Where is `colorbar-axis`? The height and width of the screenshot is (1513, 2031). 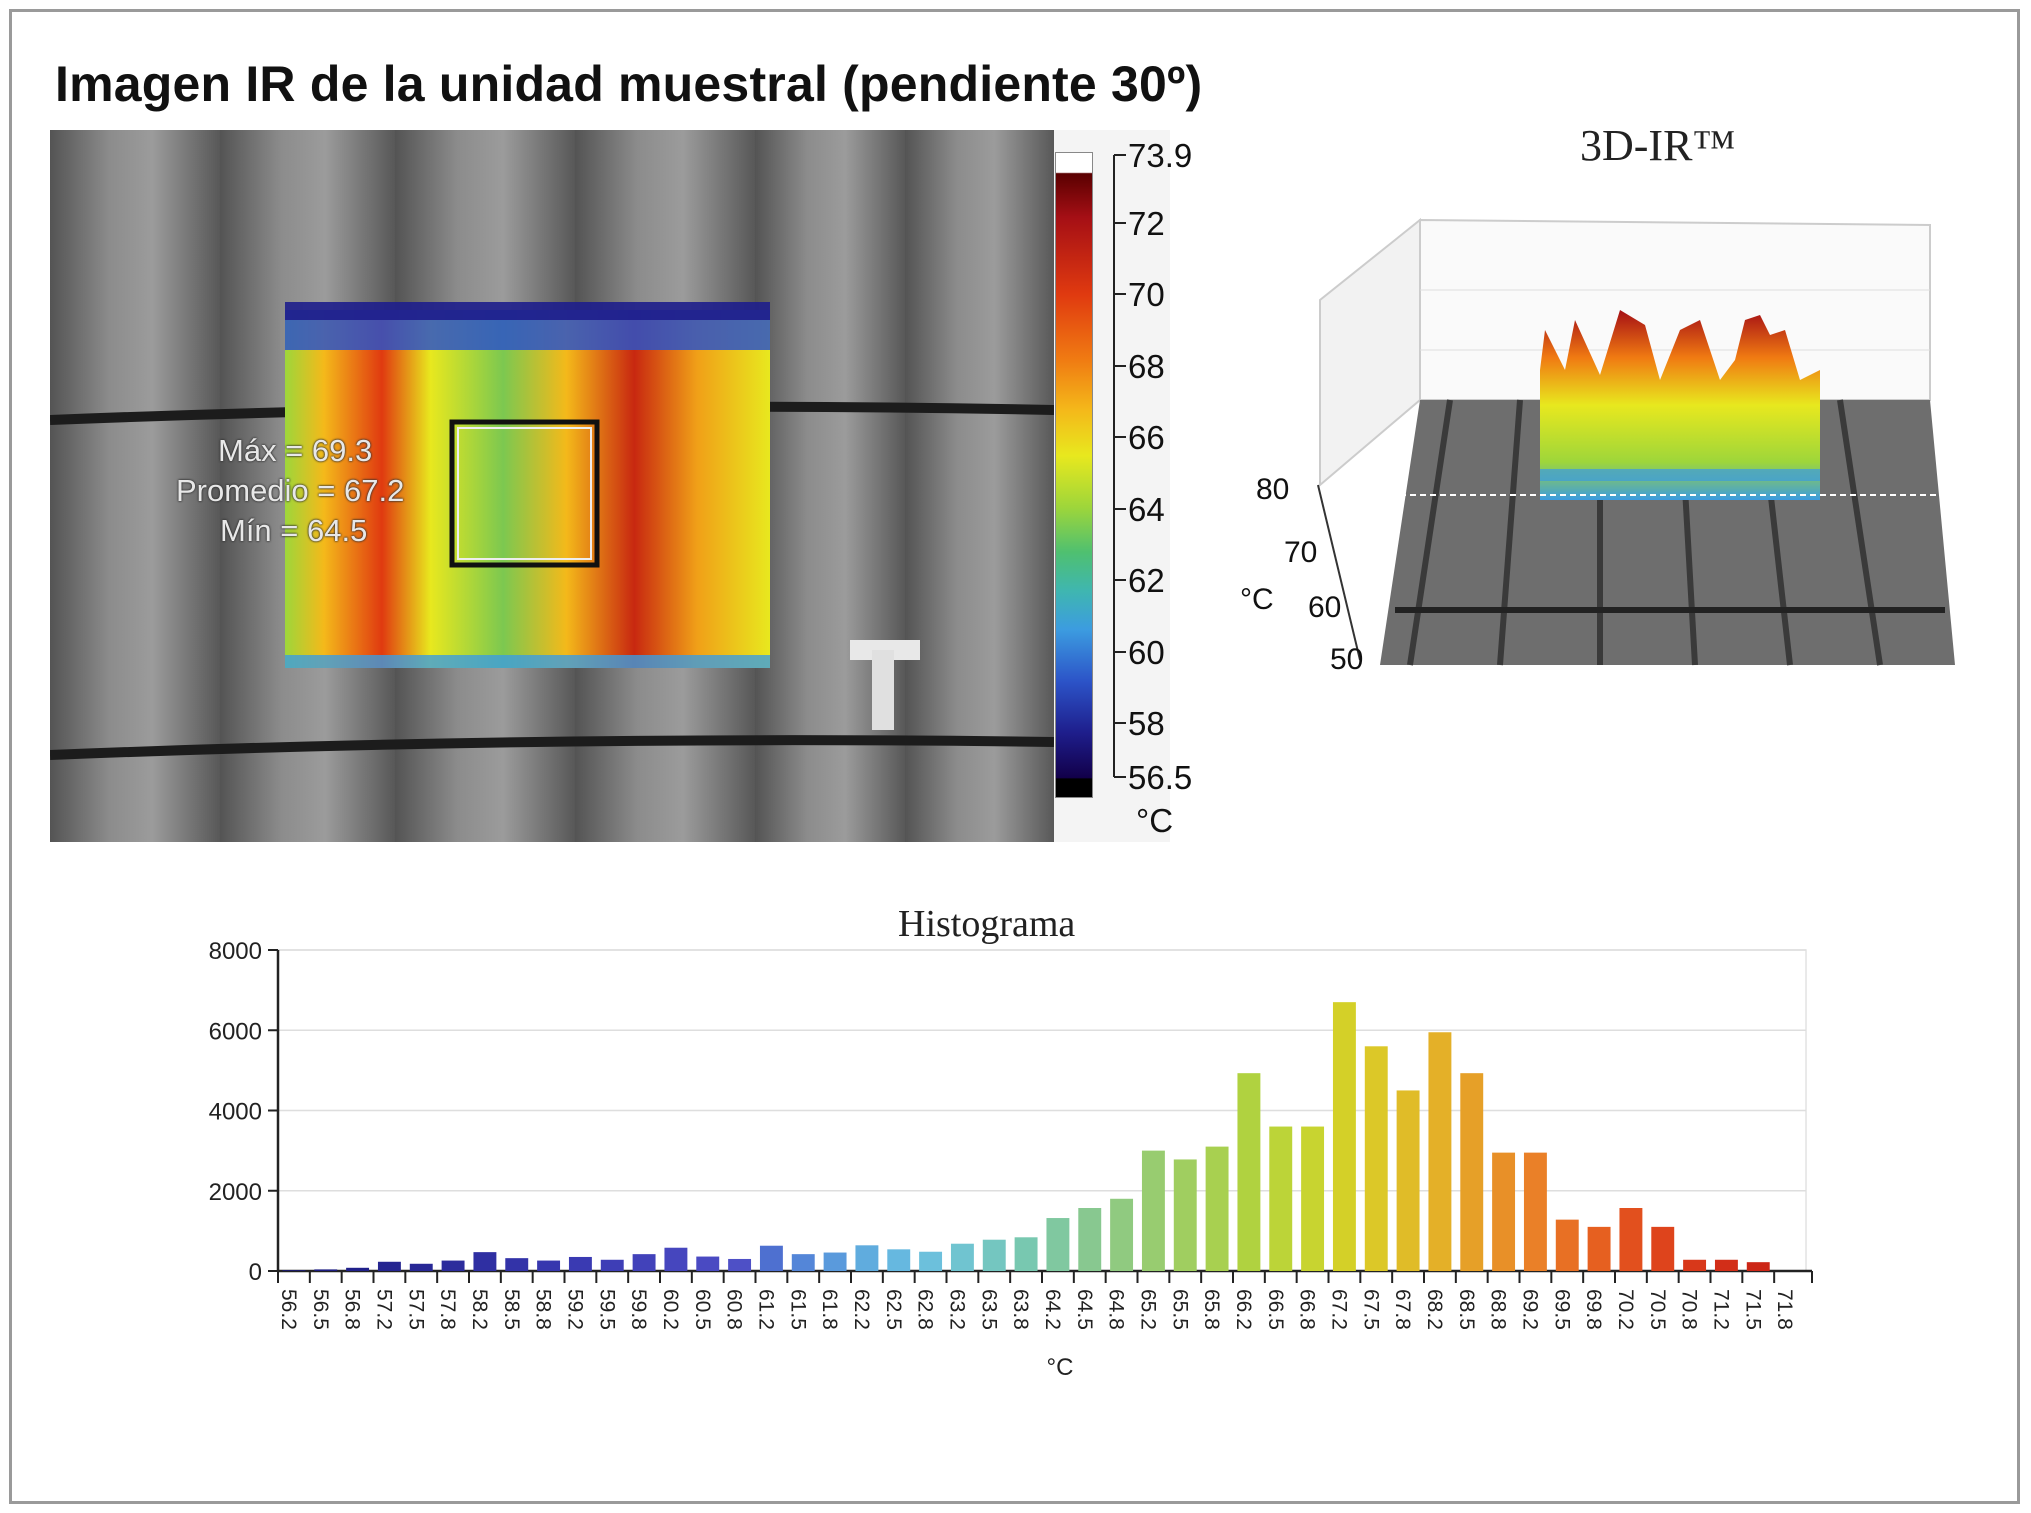
colorbar-axis is located at coordinates (1114, 466).